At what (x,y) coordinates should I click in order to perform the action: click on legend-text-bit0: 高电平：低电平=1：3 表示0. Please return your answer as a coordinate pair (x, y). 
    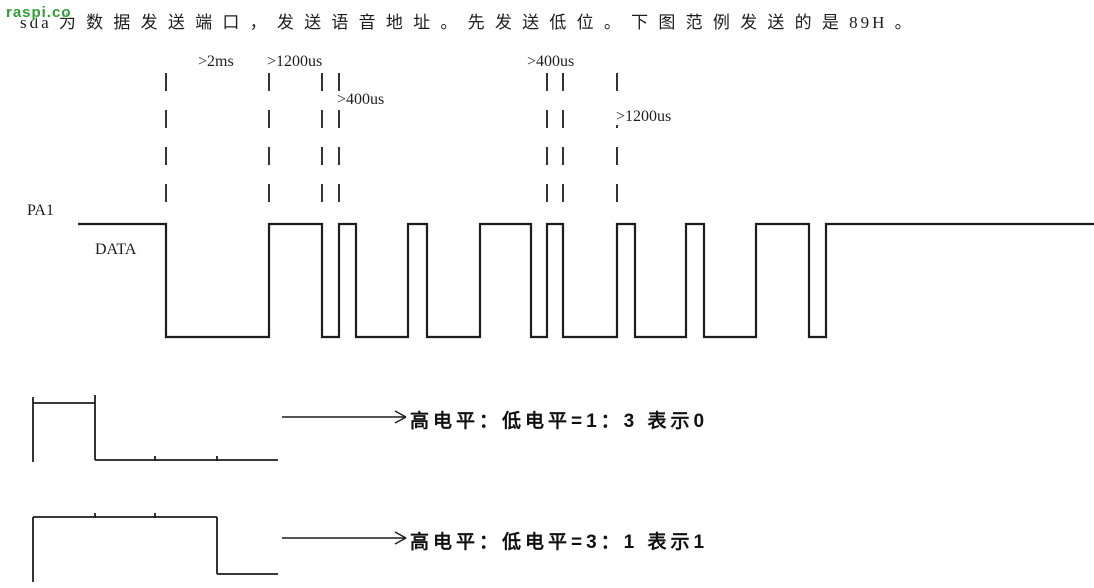
    Looking at the image, I should click on (559, 421).